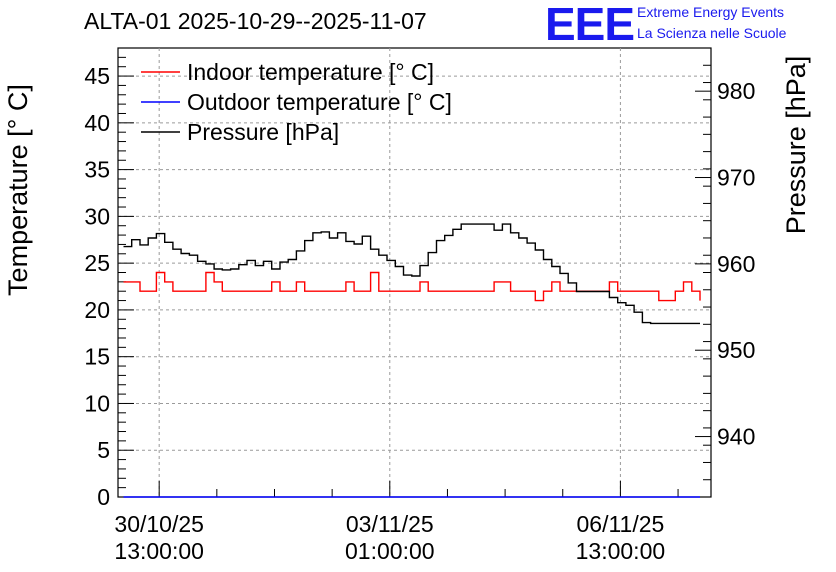 The height and width of the screenshot is (572, 836). What do you see at coordinates (736, 437) in the screenshot?
I see `y2-tick-label: 940` at bounding box center [736, 437].